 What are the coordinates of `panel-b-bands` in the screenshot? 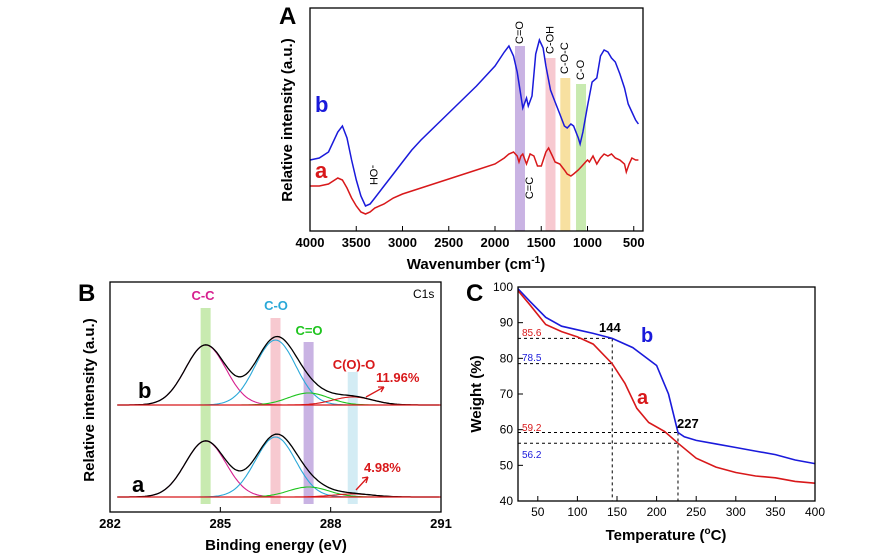 It's located at (279, 406).